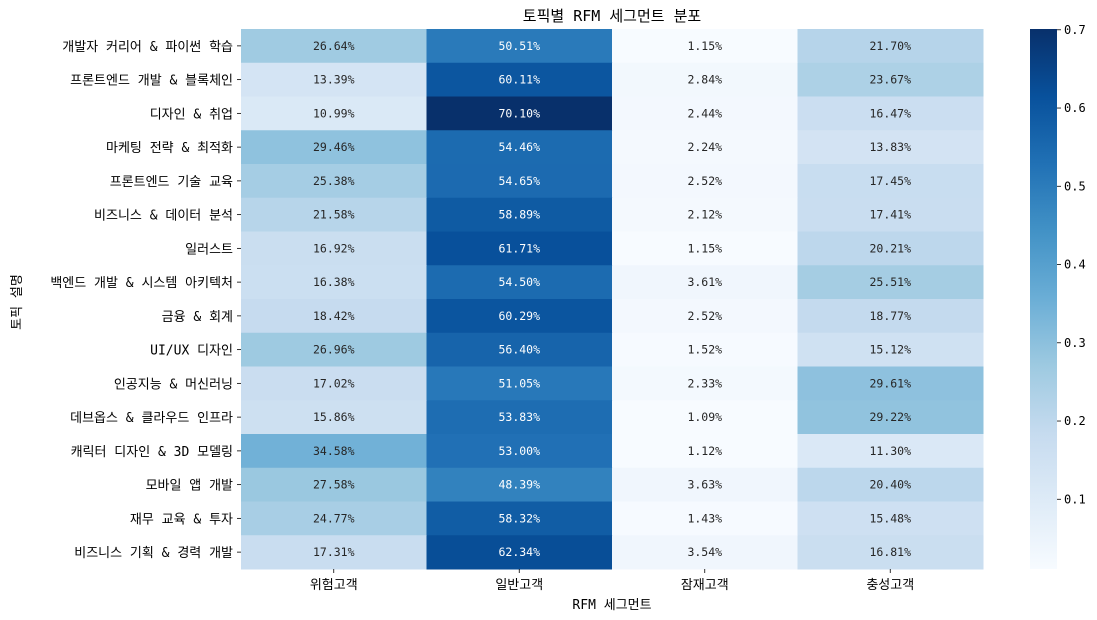 Image resolution: width=1097 pixels, height=620 pixels. What do you see at coordinates (890, 282) in the screenshot?
I see `cell-value-label: 25.51%` at bounding box center [890, 282].